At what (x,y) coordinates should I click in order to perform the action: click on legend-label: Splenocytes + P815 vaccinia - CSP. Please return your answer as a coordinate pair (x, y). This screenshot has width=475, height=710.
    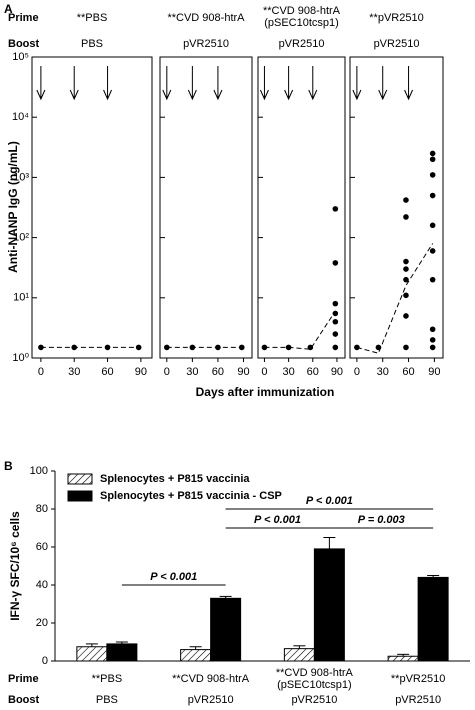
    Looking at the image, I should click on (191, 496).